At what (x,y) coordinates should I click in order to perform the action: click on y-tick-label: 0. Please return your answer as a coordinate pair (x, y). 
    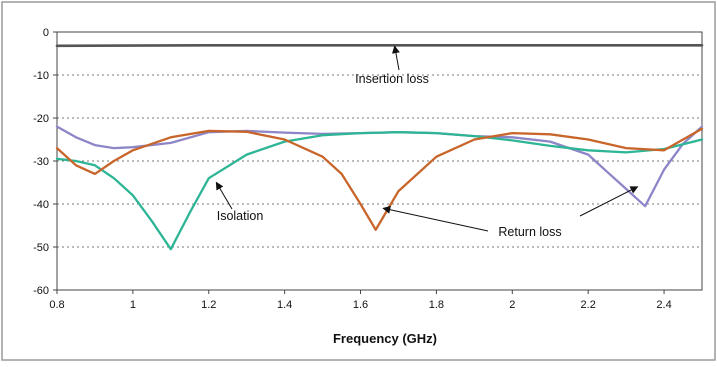
    Looking at the image, I should click on (46, 33).